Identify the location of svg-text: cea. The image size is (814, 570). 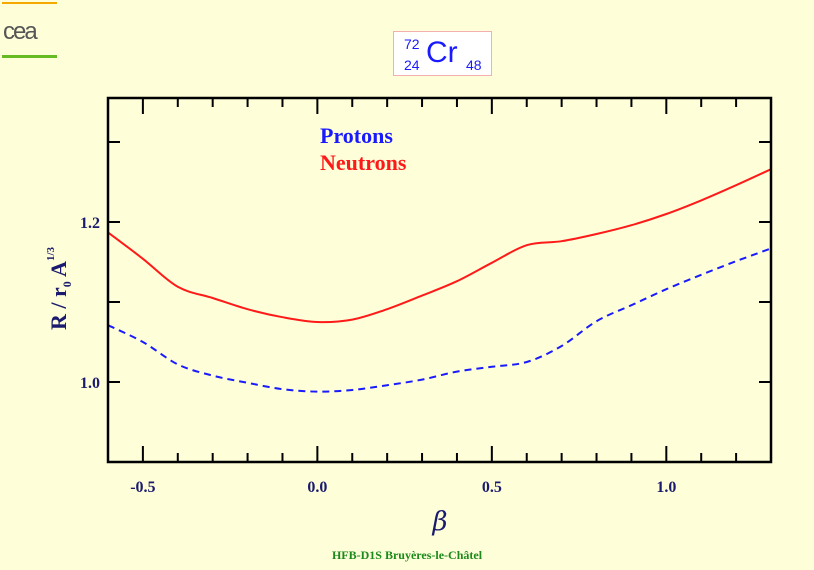
(20, 31).